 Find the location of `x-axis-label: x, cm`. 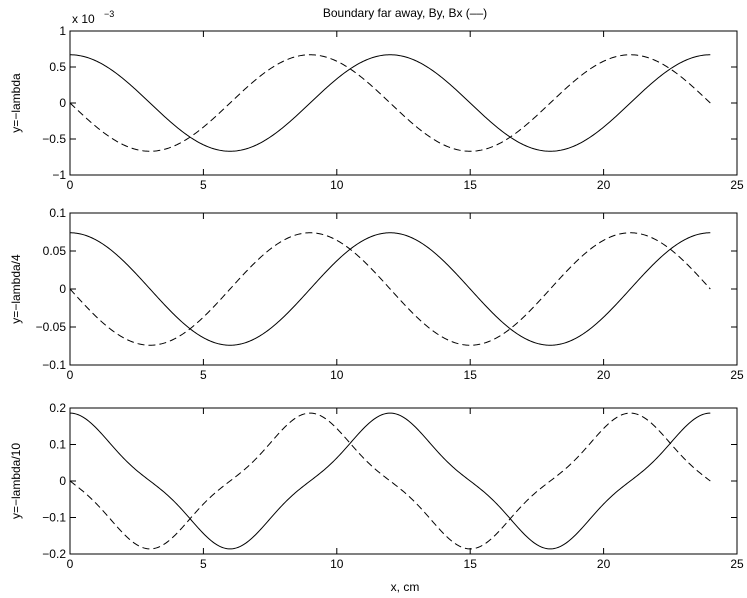

x-axis-label: x, cm is located at coordinates (405, 587).